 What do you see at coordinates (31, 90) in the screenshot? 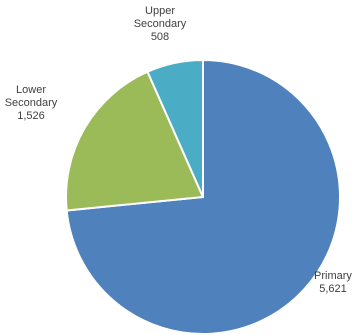
I see `data-label-category: Lower` at bounding box center [31, 90].